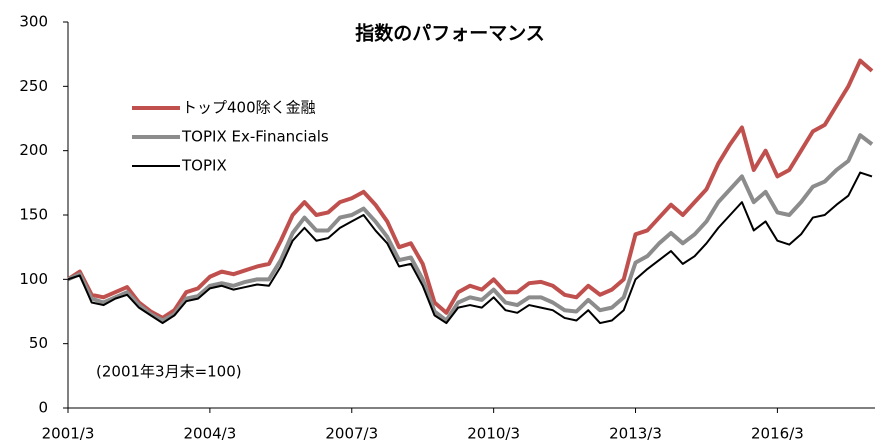 This screenshot has width=875, height=448. Describe the element at coordinates (493, 434) in the screenshot. I see `x-tick-label: 2010/3` at that location.